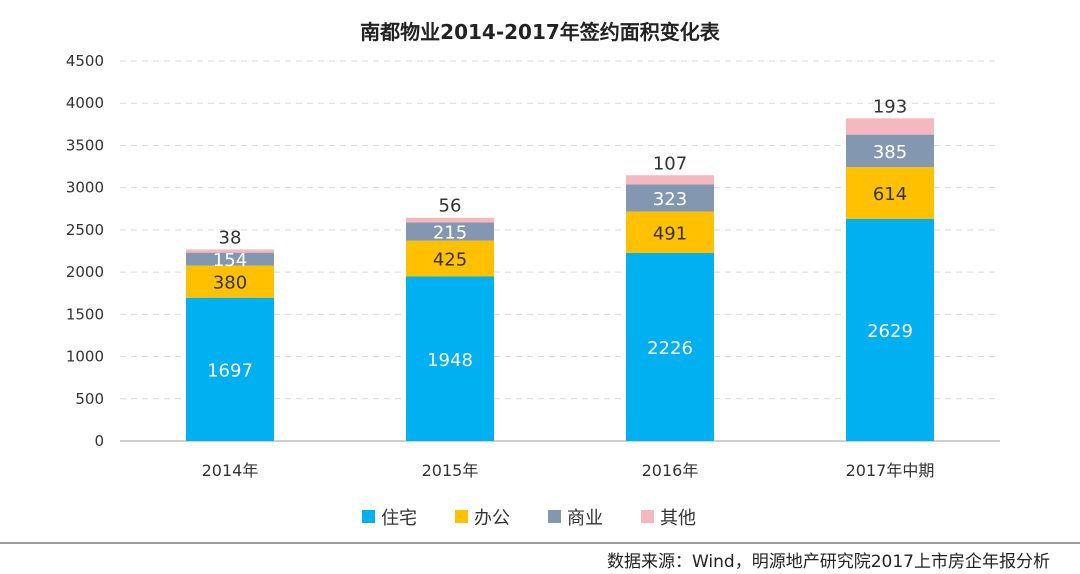 The height and width of the screenshot is (574, 1080). I want to click on y-tick-label: 1000, so click(85, 357).